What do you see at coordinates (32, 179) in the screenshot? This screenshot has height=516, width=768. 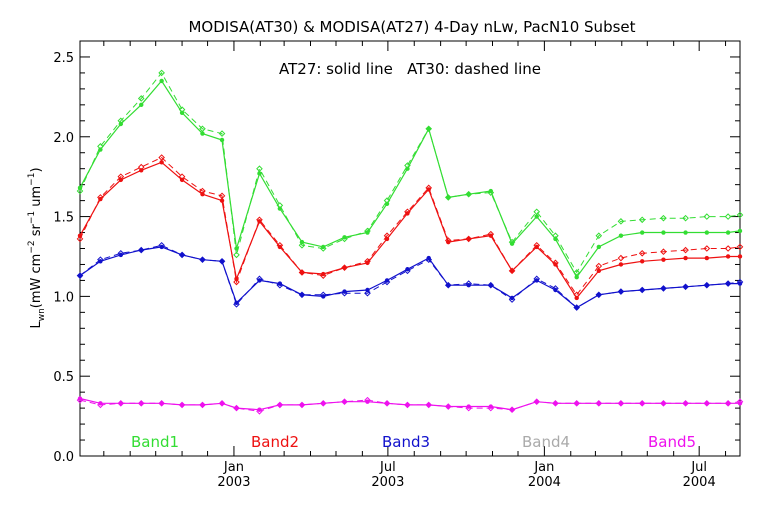 I see `y-label-exp3: −1` at bounding box center [32, 179].